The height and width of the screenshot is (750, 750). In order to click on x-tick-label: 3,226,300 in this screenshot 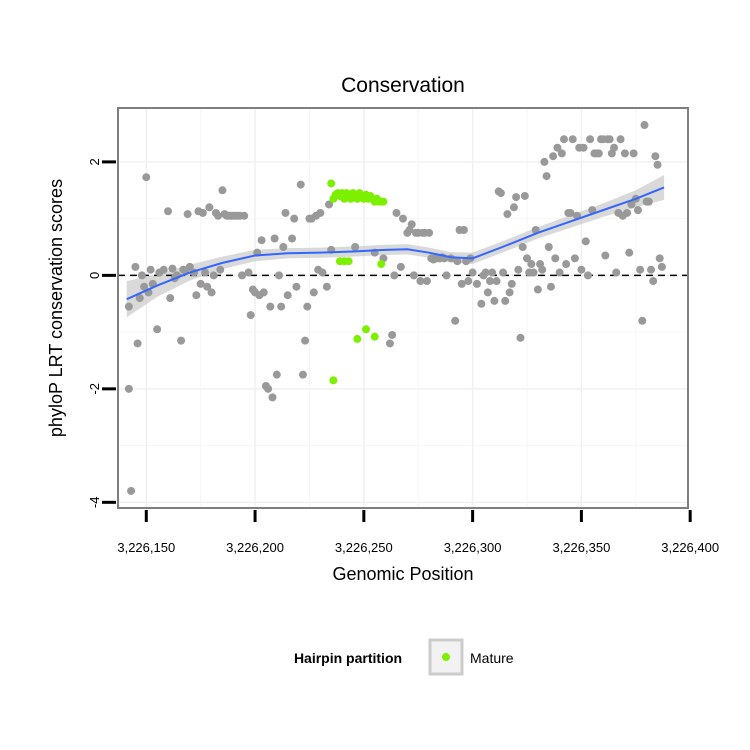, I will do `click(473, 547)`.